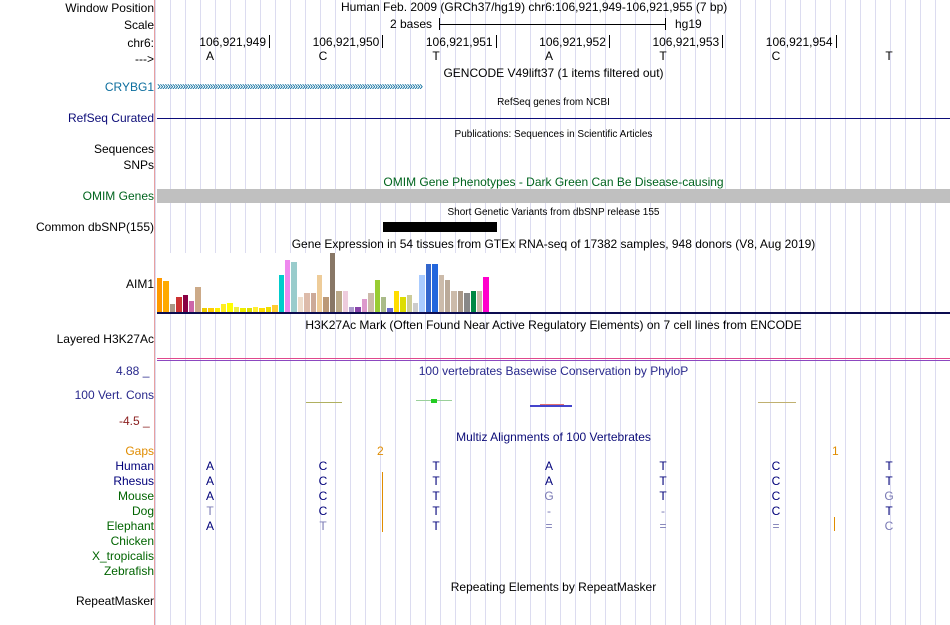  Describe the element at coordinates (346, 42) in the screenshot. I see `ruler-position: 106,921,950` at that location.